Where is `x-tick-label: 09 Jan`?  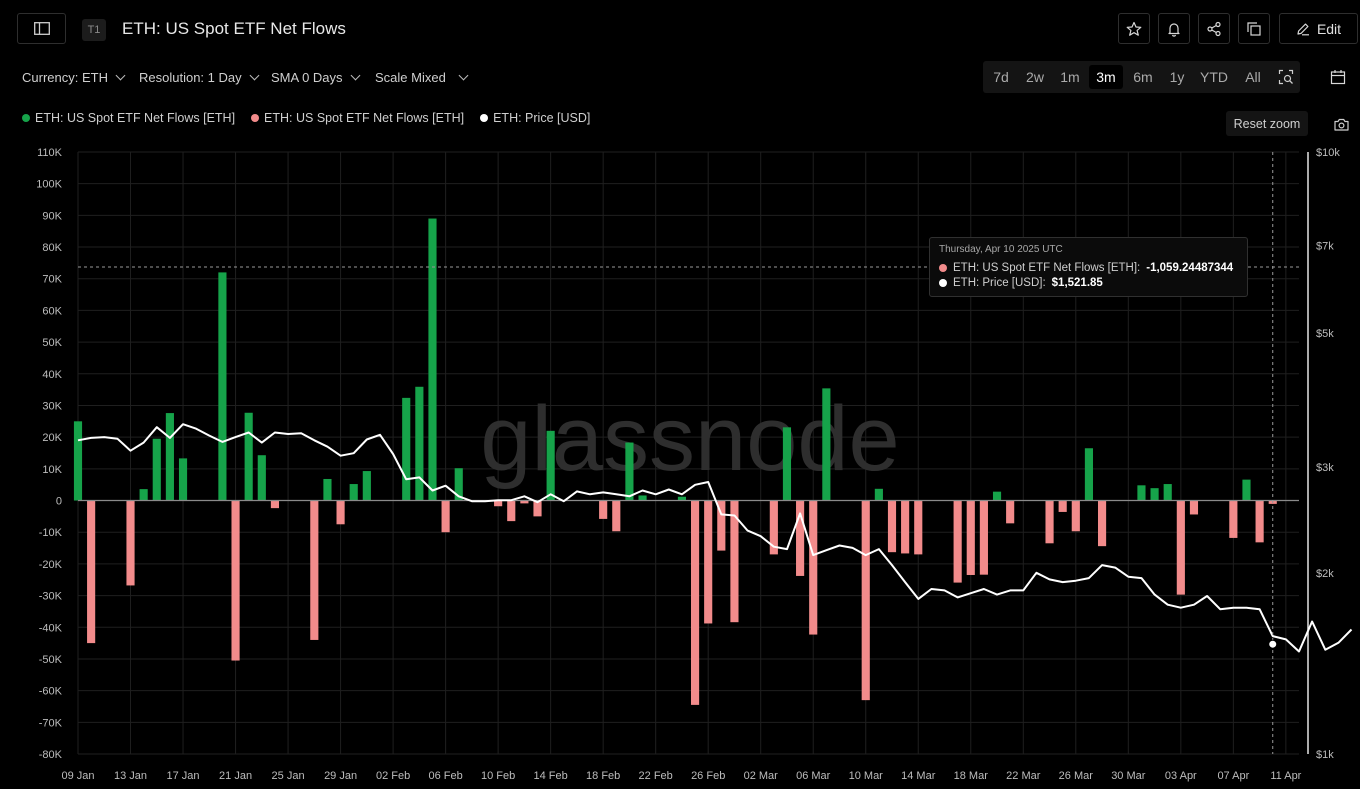
x-tick-label: 09 Jan is located at coordinates (77, 776).